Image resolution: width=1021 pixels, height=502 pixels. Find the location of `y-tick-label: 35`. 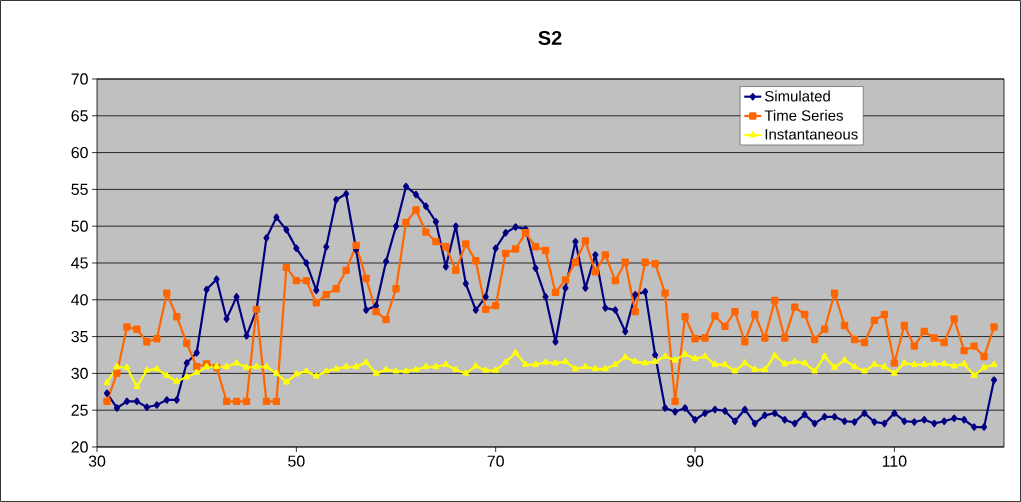

y-tick-label: 35 is located at coordinates (79, 336).